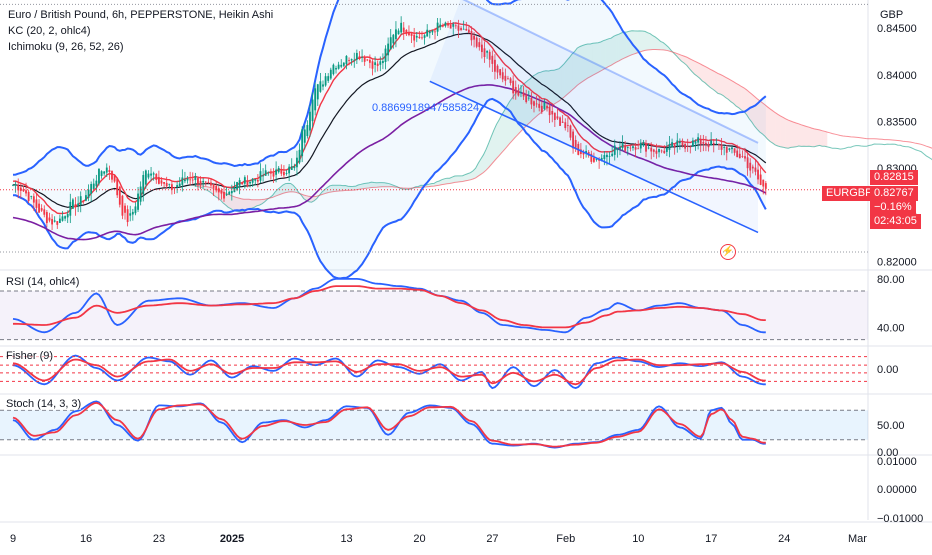 The width and height of the screenshot is (932, 555). I want to click on pane-tick-label: 0.00, so click(887, 370).